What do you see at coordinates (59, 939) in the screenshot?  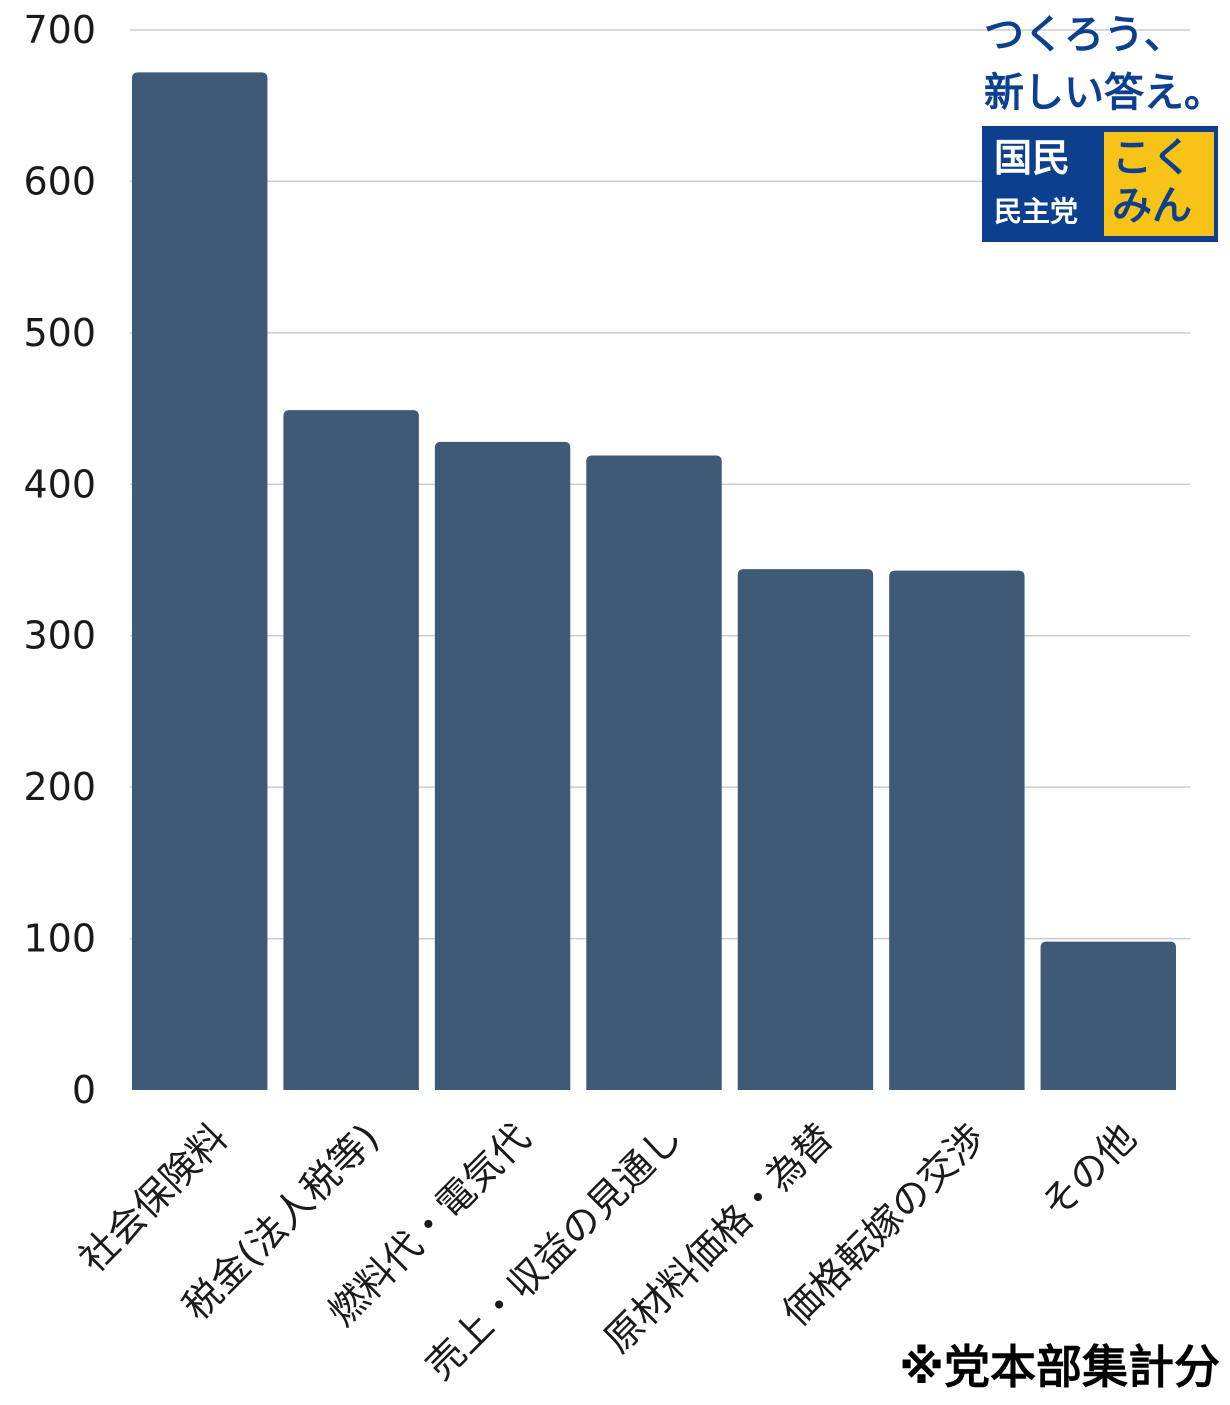 I see `y-tick-label: 100` at bounding box center [59, 939].